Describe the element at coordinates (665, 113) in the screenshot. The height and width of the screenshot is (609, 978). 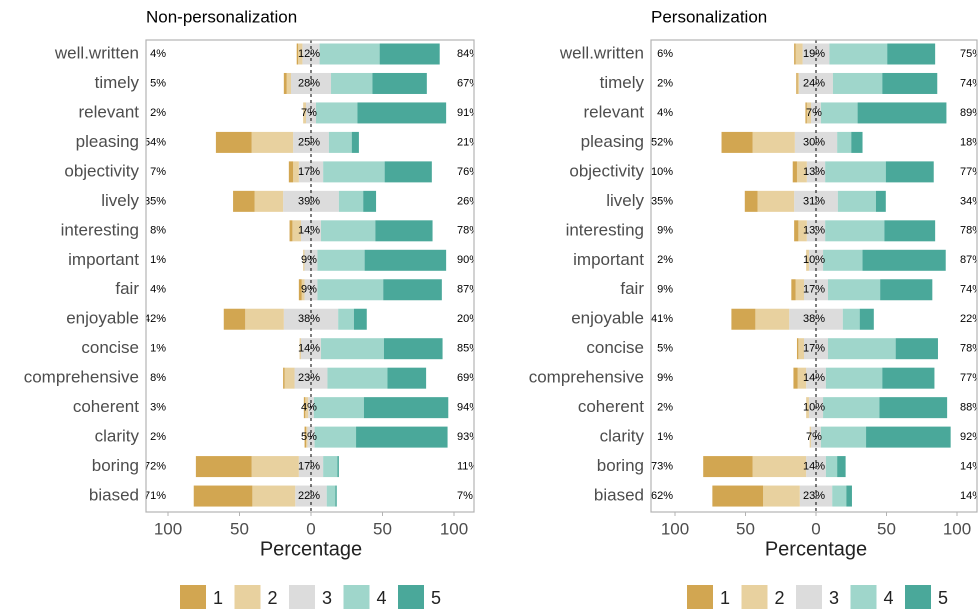
I see `low-label: 4%` at that location.